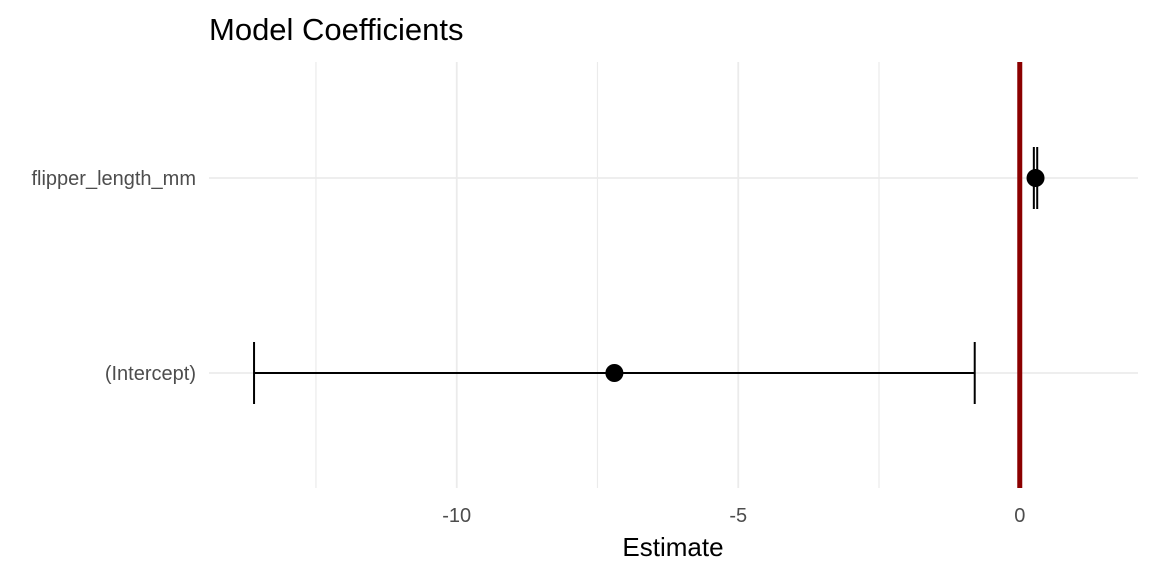 This screenshot has height=576, width=1152. Describe the element at coordinates (113, 276) in the screenshot. I see `y-tick-labels: flipper_length_mm (Intercept)` at that location.